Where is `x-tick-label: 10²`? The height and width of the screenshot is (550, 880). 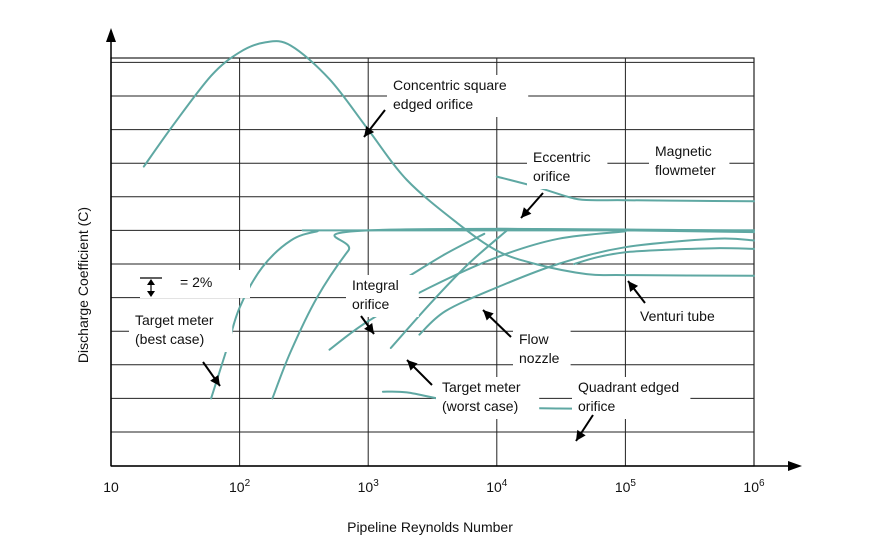
x-tick-label: 10² is located at coordinates (240, 486).